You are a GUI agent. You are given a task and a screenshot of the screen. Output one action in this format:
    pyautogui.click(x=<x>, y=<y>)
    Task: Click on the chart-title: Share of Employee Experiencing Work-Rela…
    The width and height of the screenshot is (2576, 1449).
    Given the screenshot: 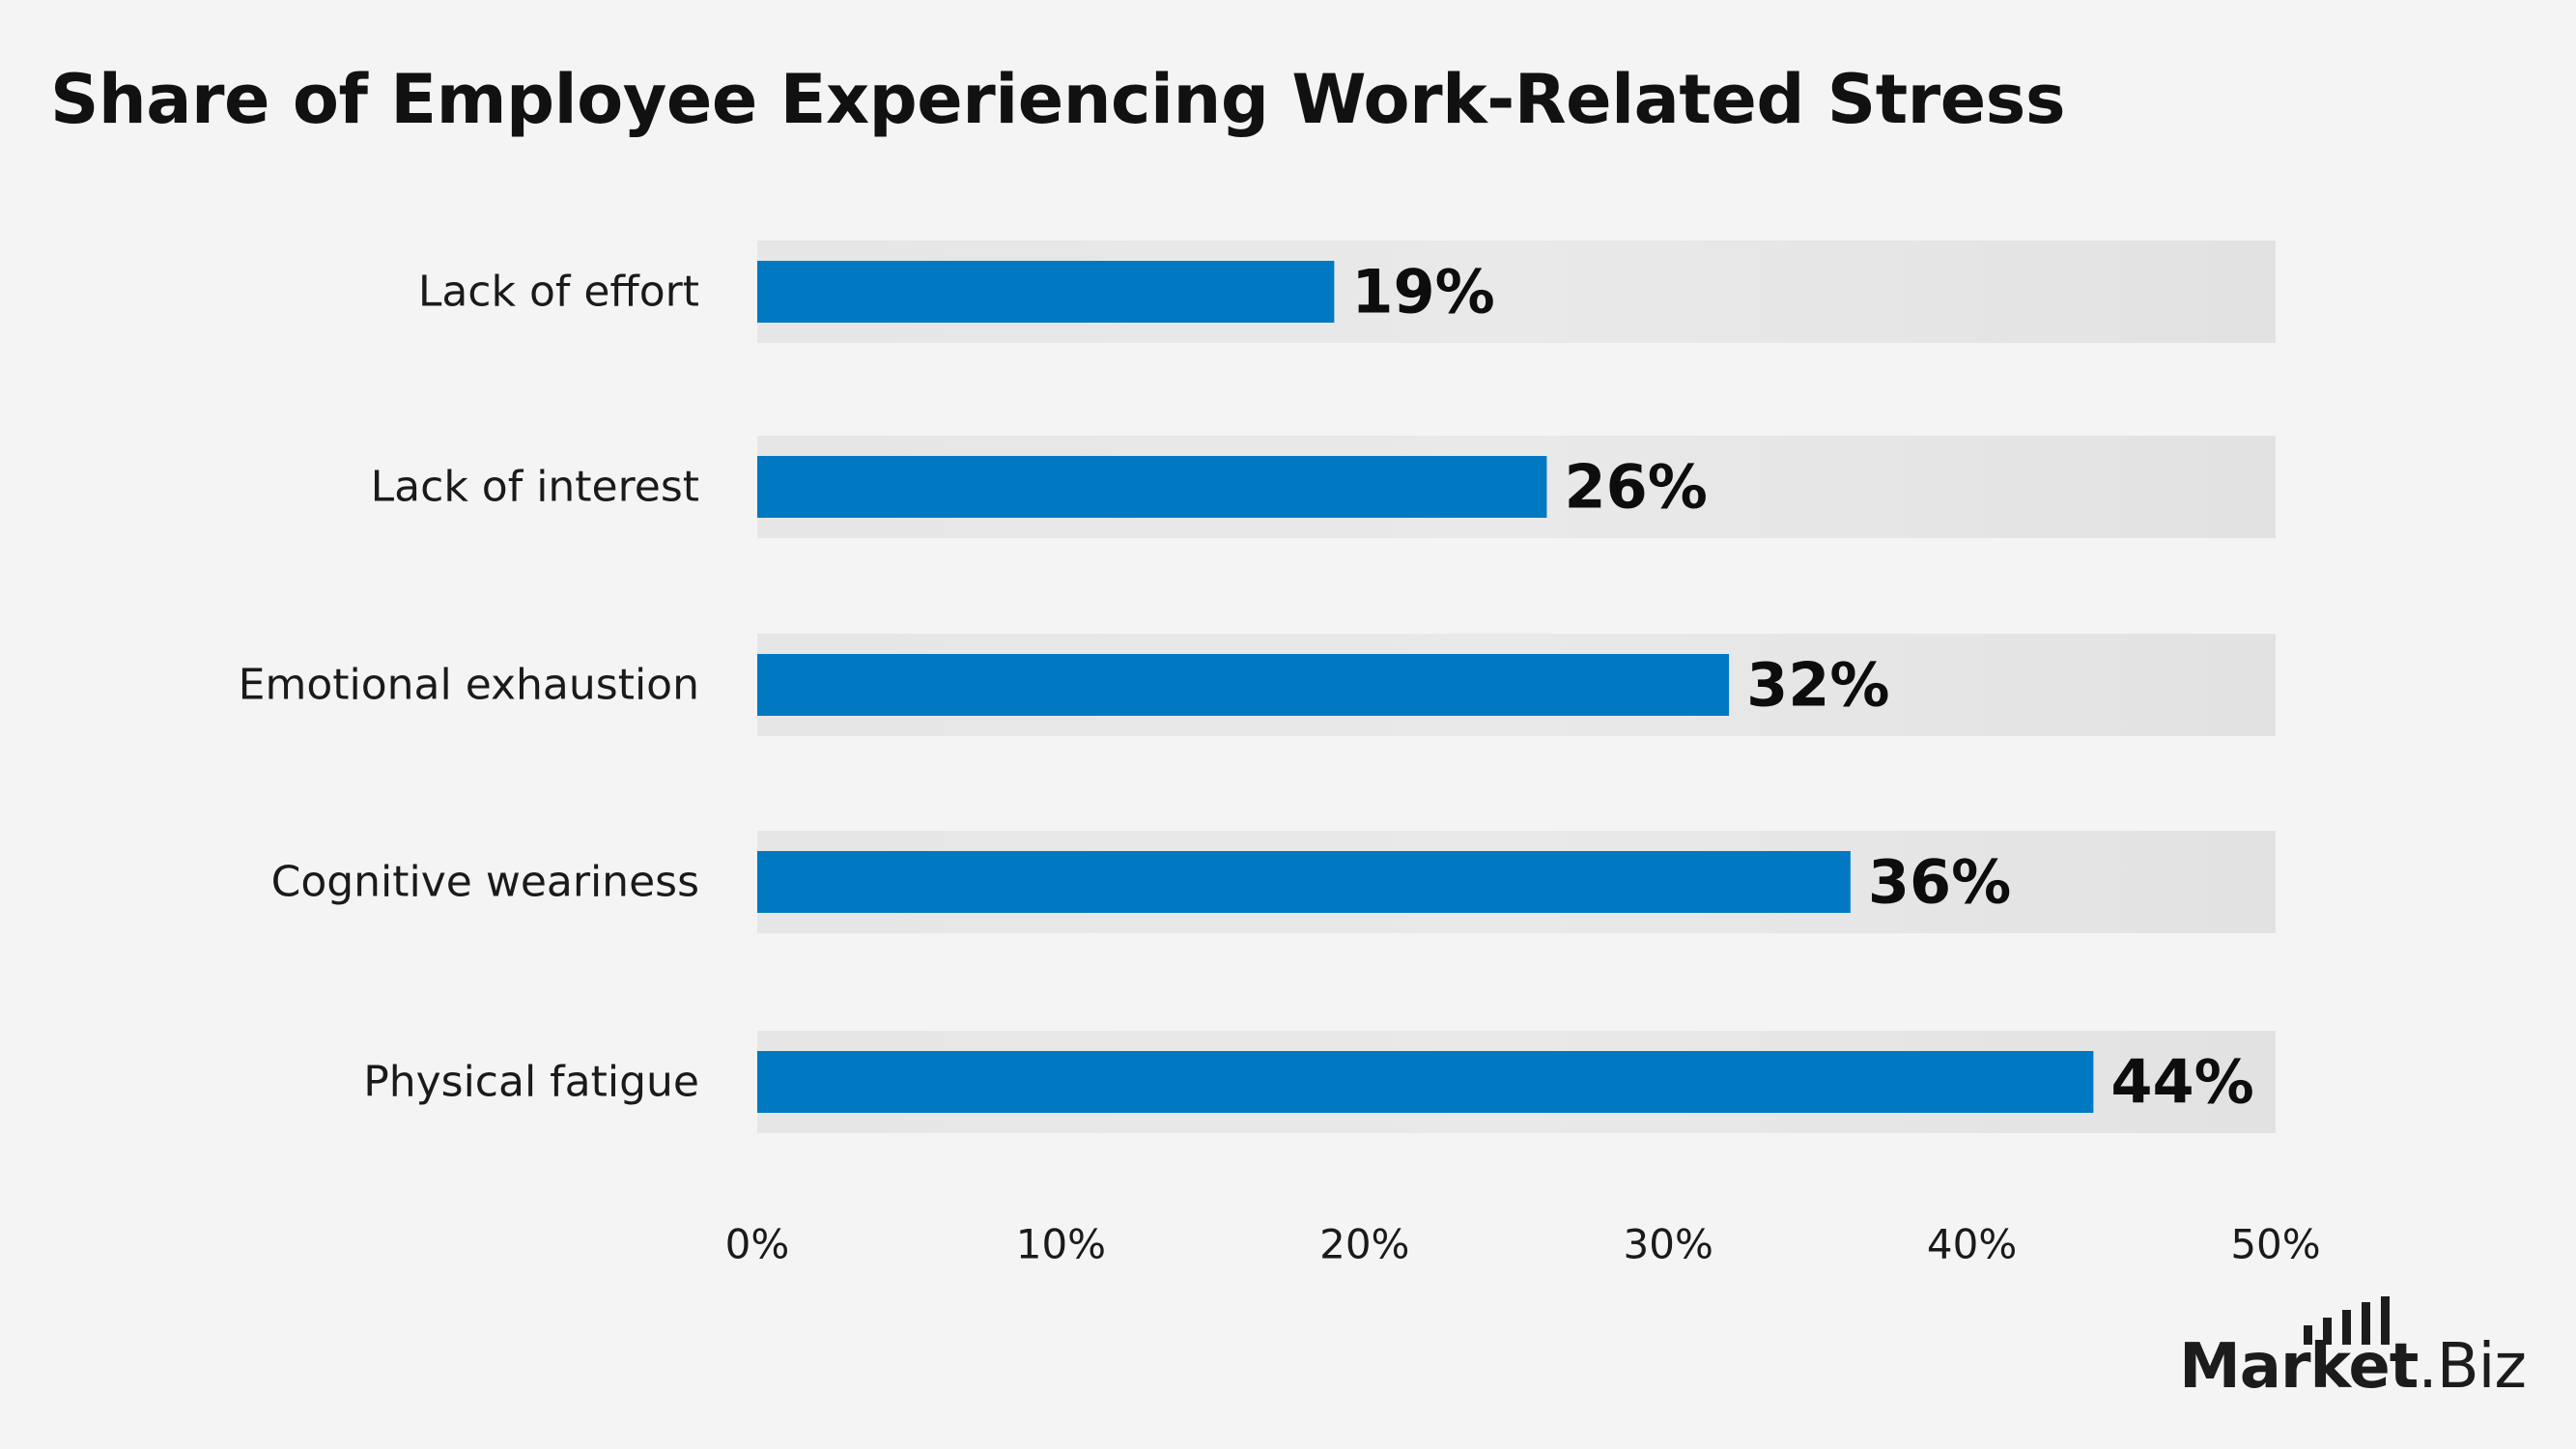 What is the action you would take?
    pyautogui.click(x=1058, y=99)
    